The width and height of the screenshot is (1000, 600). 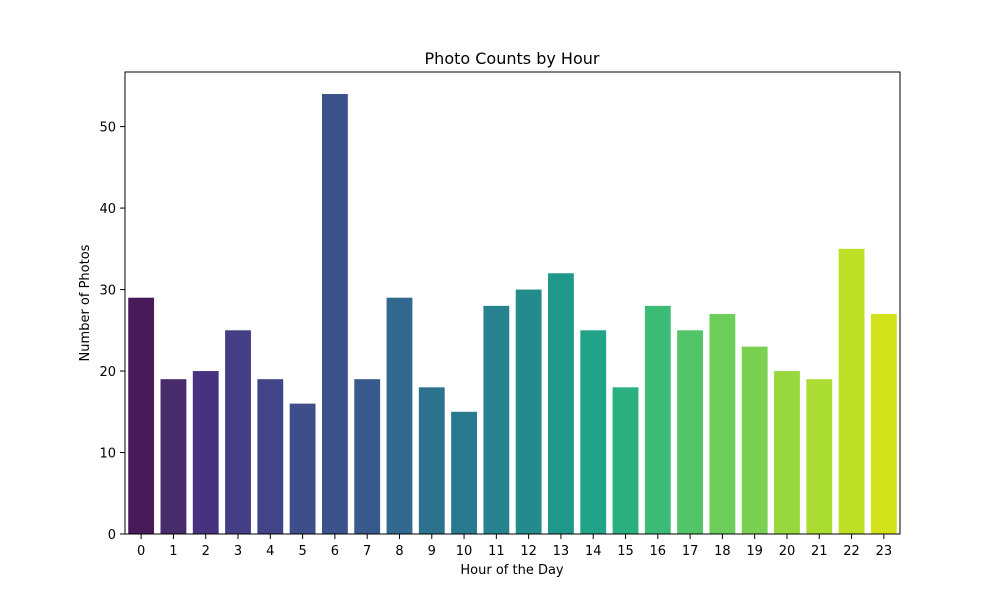 What do you see at coordinates (658, 551) in the screenshot?
I see `x-tick-label: 16` at bounding box center [658, 551].